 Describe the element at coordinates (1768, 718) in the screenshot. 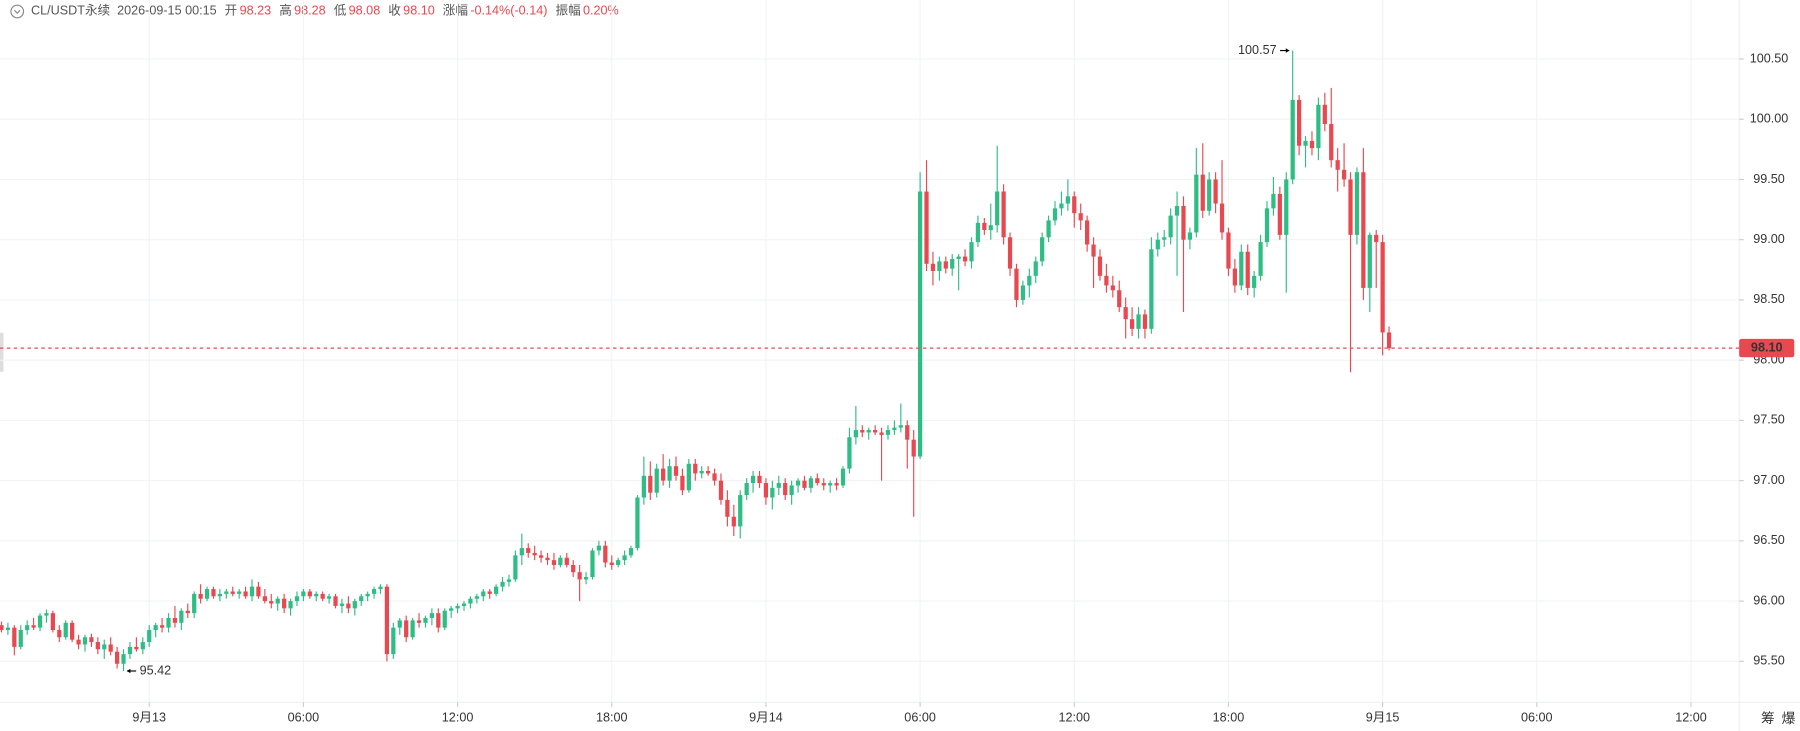

I see `toolbar-item: 筹` at that location.